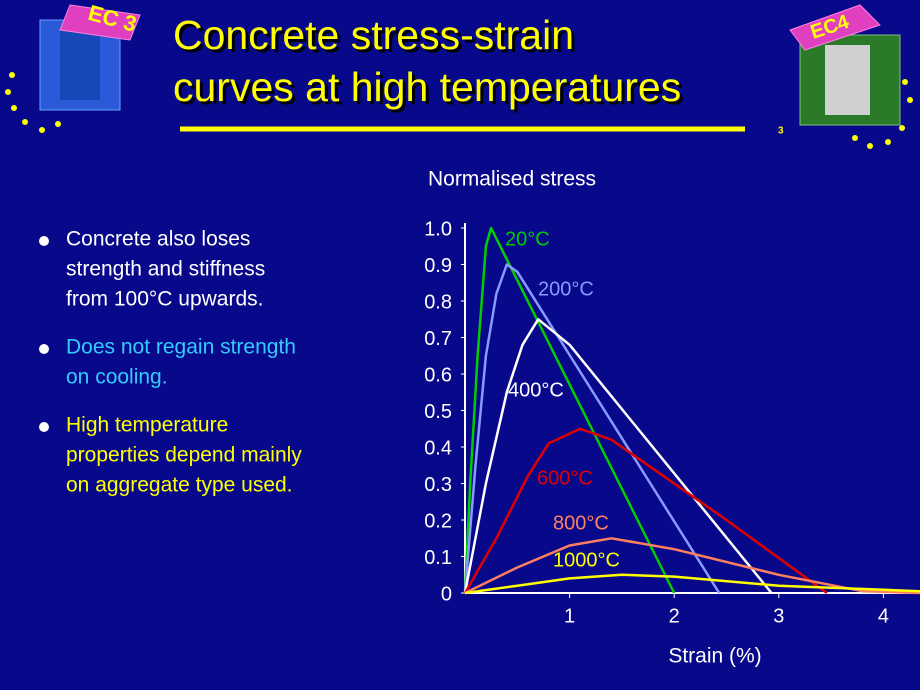 The image size is (920, 690). What do you see at coordinates (376, 38) in the screenshot?
I see `title-shadow: Concrete stress-strain` at bounding box center [376, 38].